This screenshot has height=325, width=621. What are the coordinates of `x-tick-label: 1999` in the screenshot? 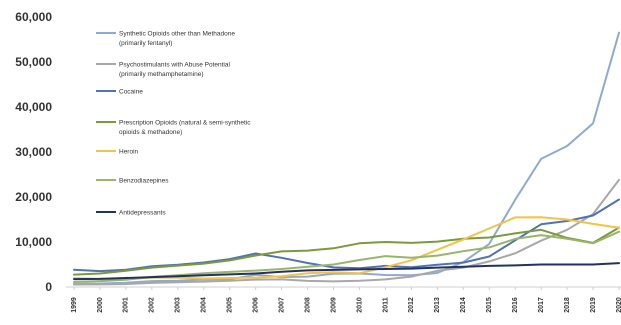 It's located at (74, 305).